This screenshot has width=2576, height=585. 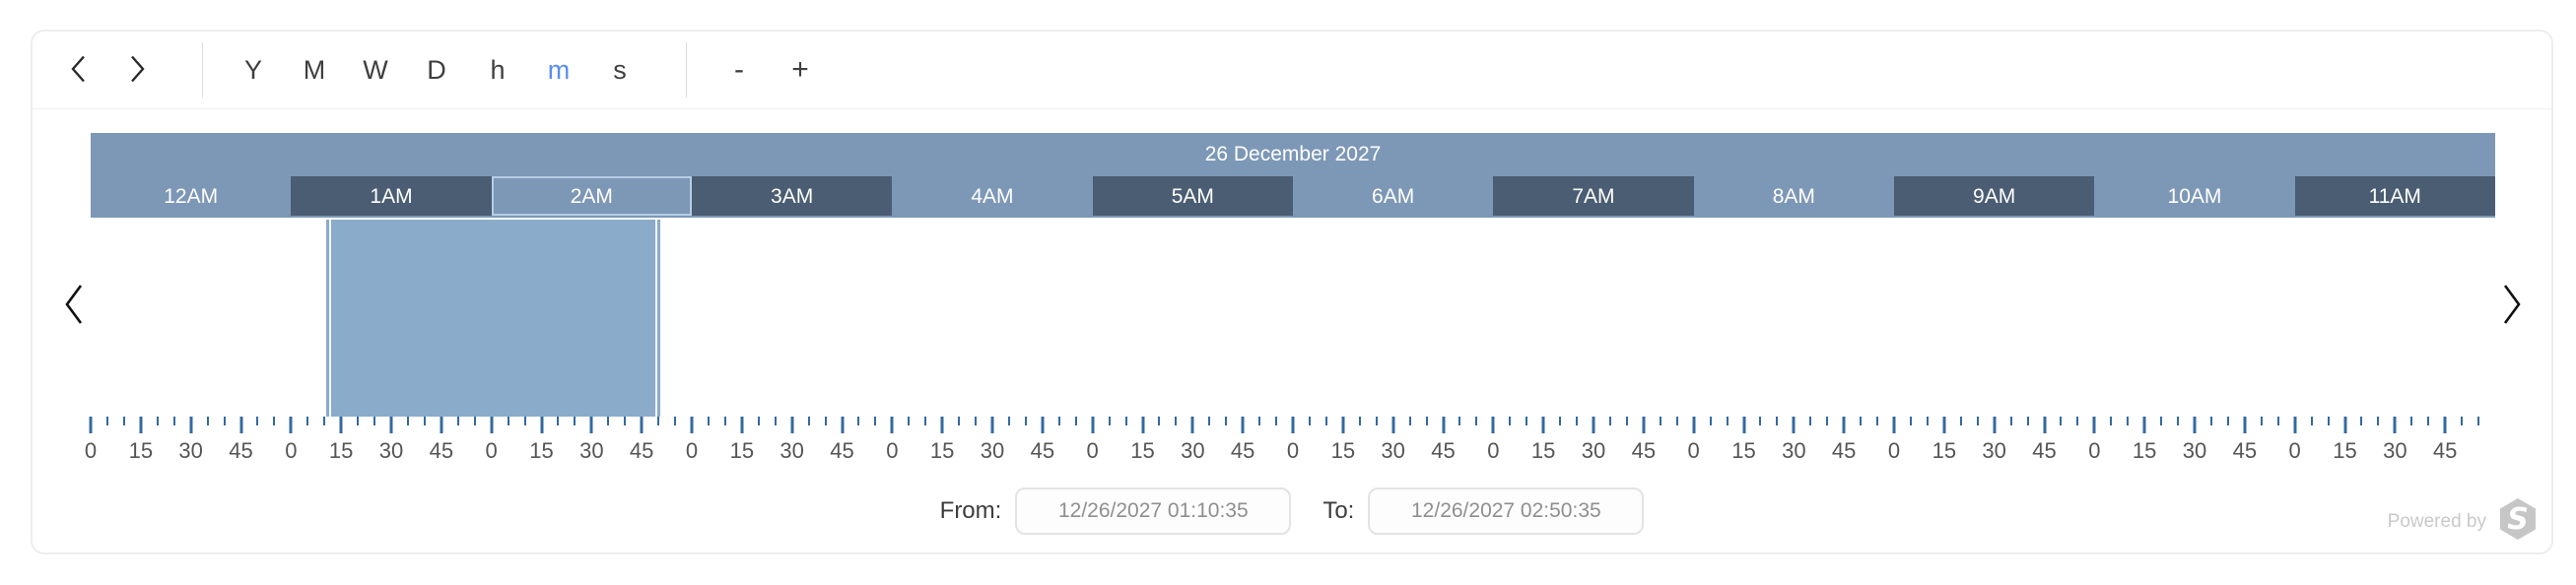 I want to click on hour-cell: 12AM, so click(x=191, y=196).